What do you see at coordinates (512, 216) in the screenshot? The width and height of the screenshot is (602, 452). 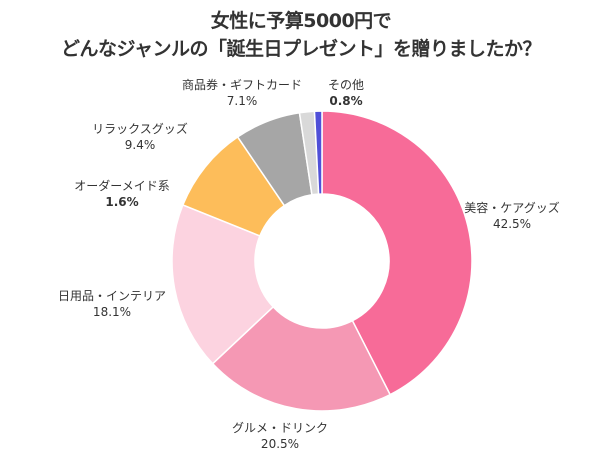 I see `slice-label-beauty: 美容・ケアグッズ 42.5%` at bounding box center [512, 216].